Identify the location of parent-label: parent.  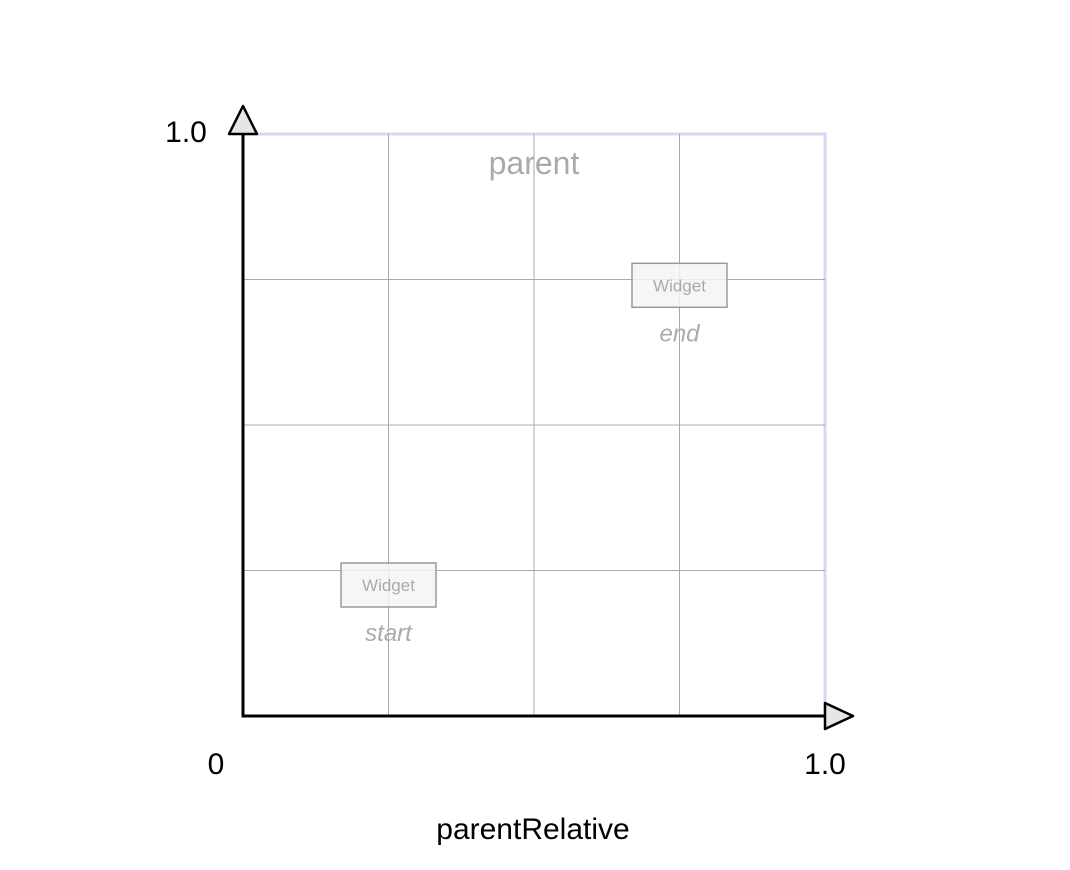
(534, 163).